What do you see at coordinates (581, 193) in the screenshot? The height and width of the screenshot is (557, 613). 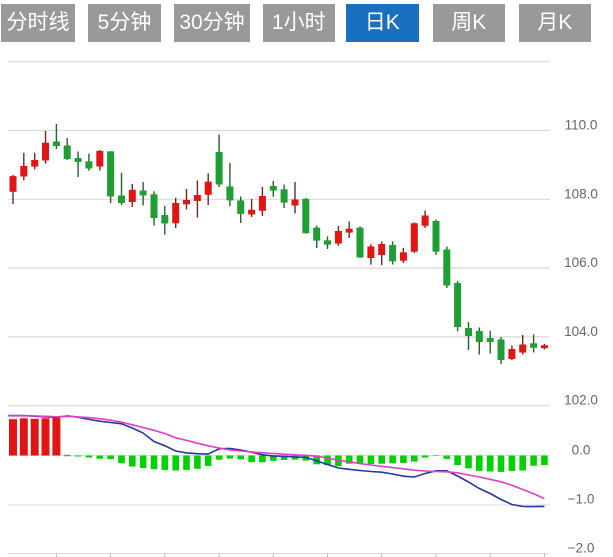 I see `svg-text: 108.0` at bounding box center [581, 193].